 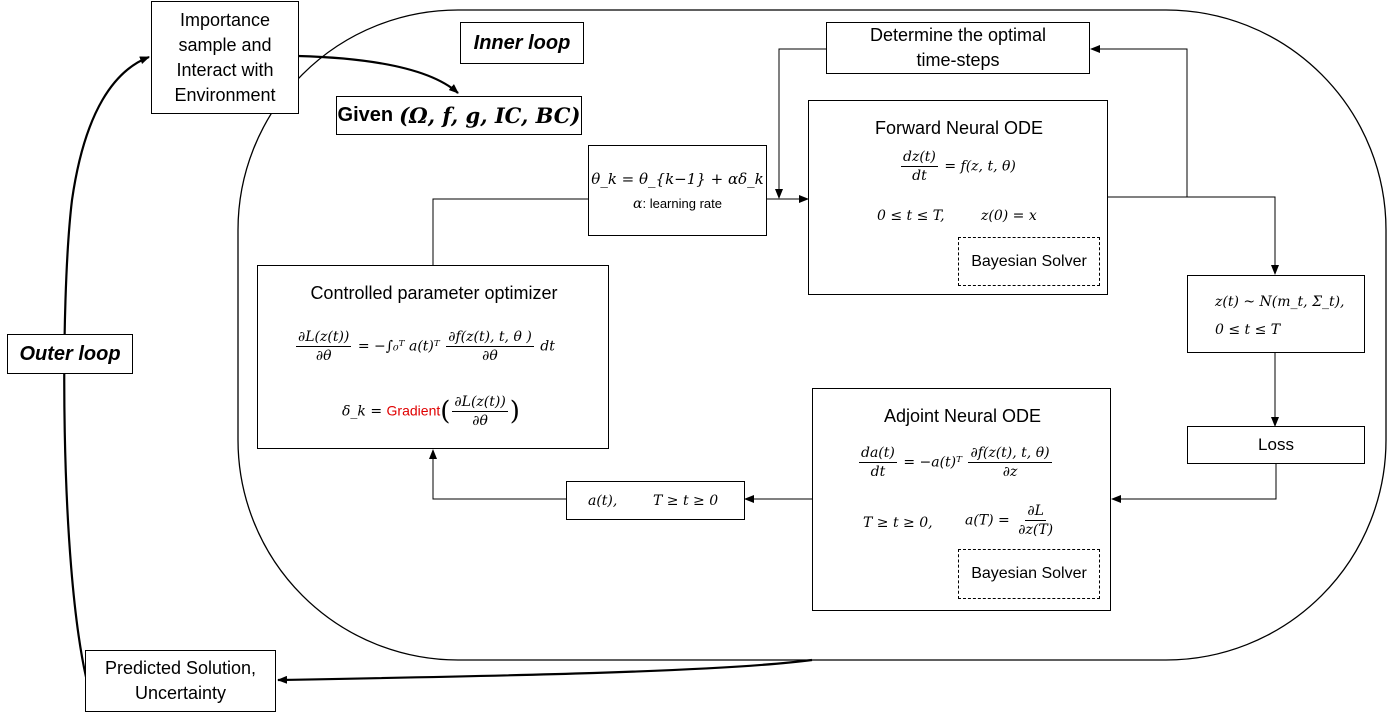 I want to click on given-box: Given (Ω, f, g, IC, BC), so click(x=459, y=115).